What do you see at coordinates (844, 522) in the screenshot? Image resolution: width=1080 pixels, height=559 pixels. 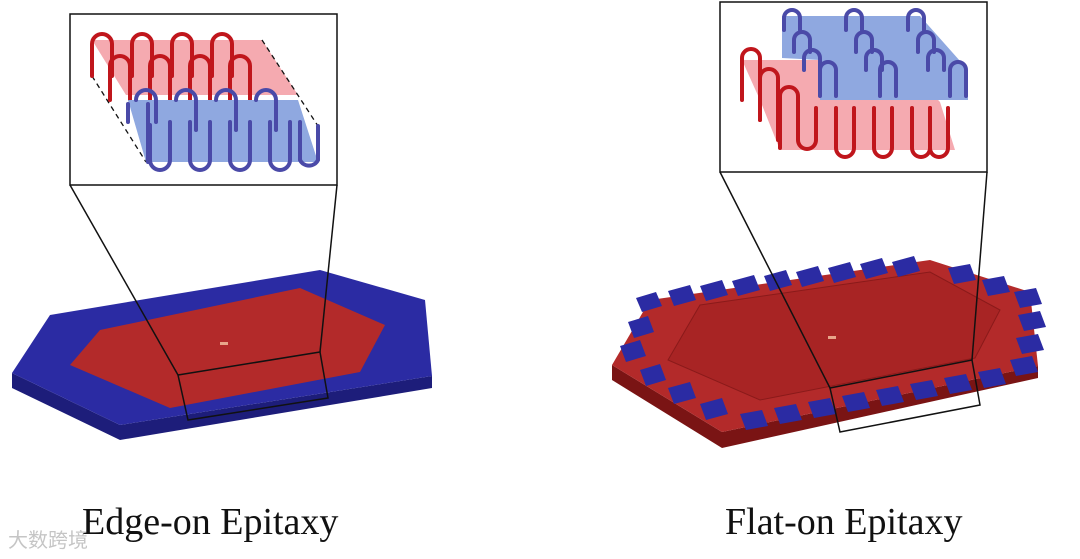 I see `flat-on-caption: Flat-on Epitaxy` at bounding box center [844, 522].